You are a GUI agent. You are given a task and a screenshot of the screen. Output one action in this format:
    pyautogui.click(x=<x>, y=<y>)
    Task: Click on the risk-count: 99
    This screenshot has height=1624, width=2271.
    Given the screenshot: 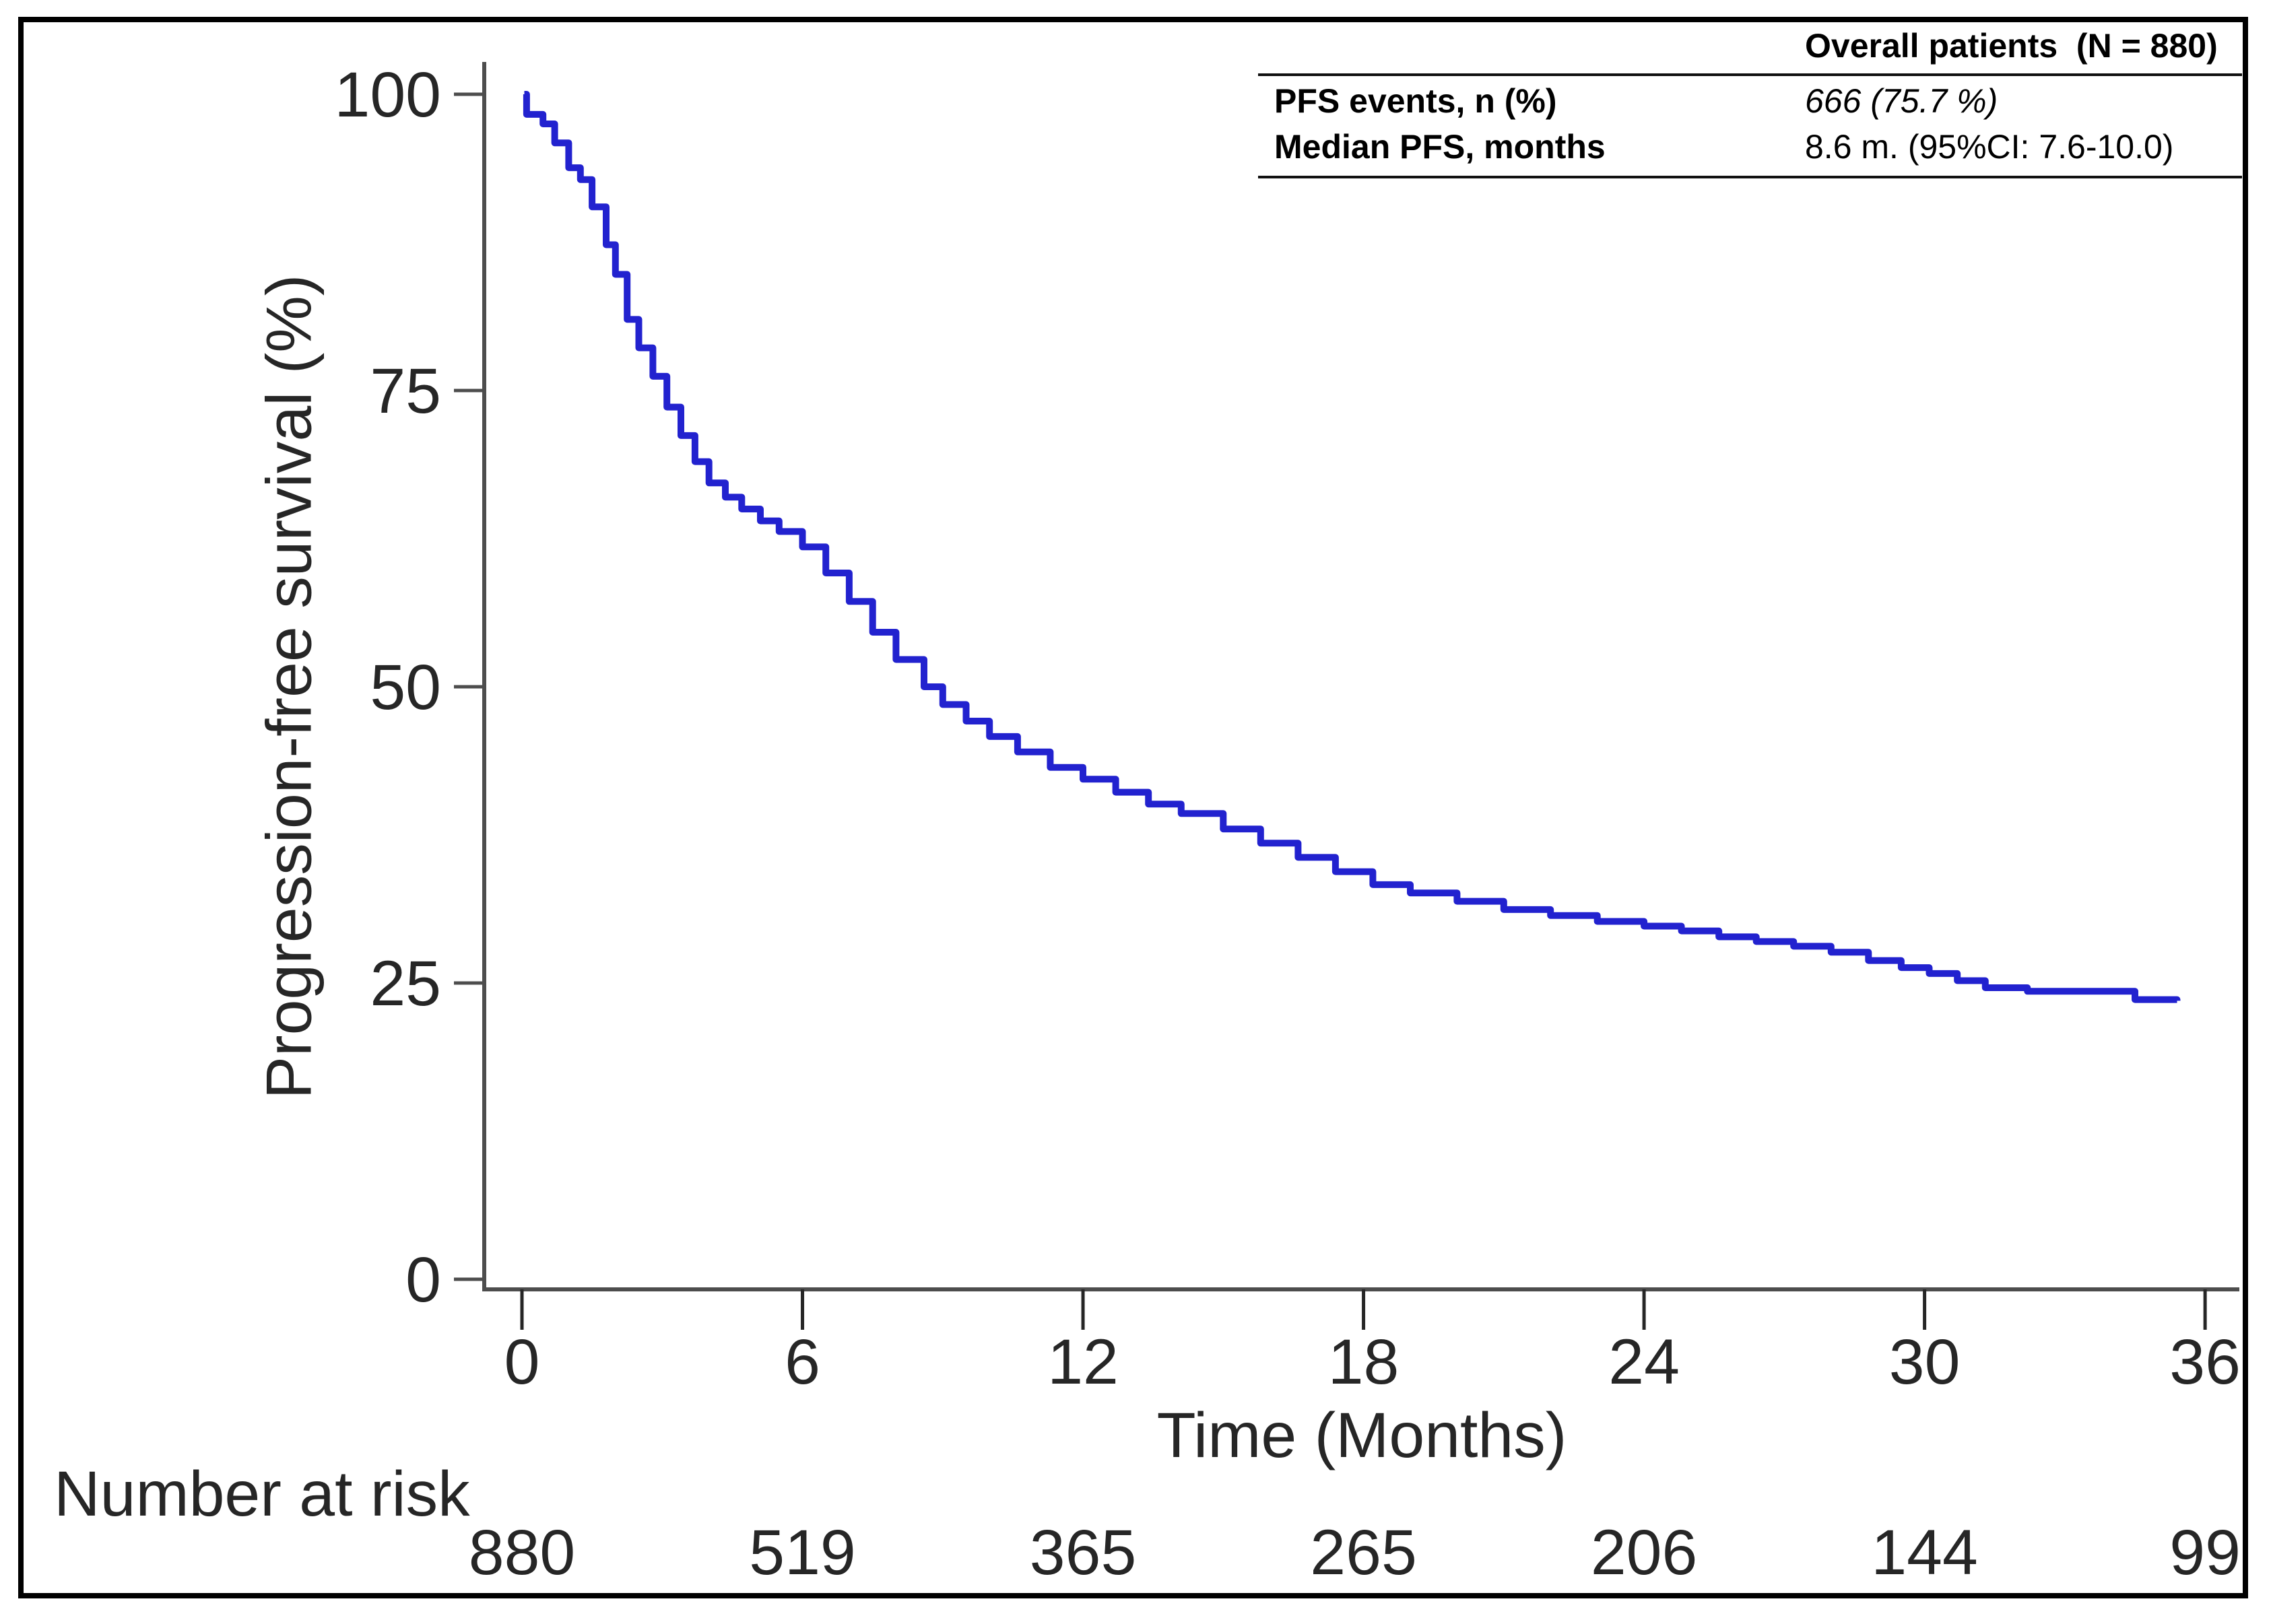 What is the action you would take?
    pyautogui.click(x=2205, y=1552)
    